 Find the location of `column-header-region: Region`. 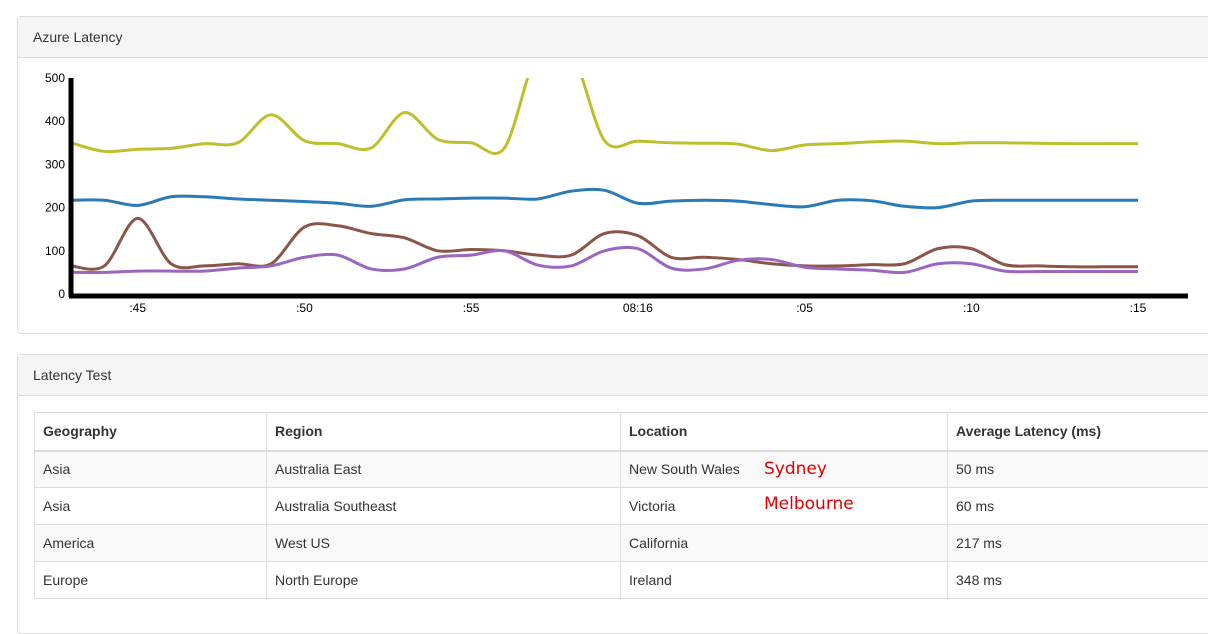

column-header-region: Region is located at coordinates (444, 432).